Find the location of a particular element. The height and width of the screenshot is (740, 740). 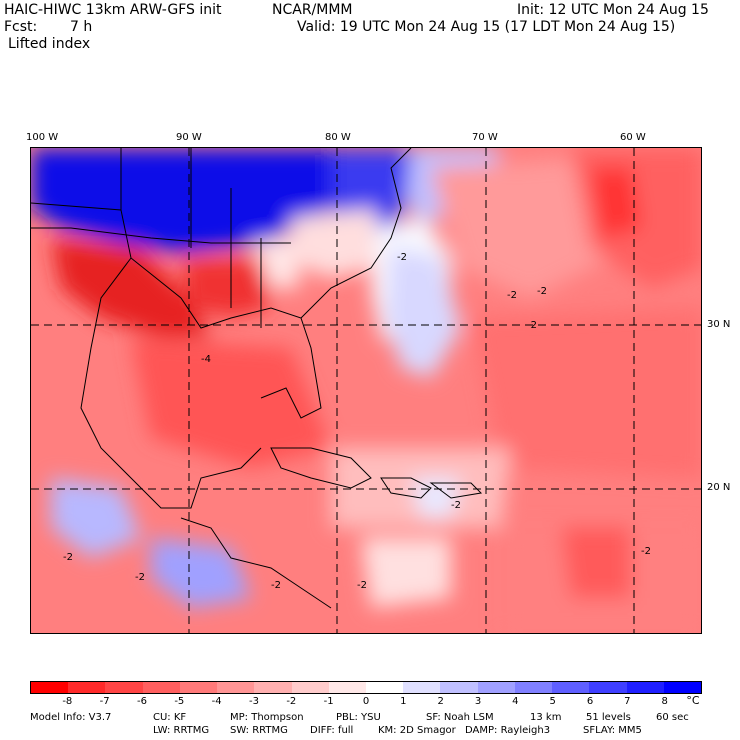

colorbar-tick-label: -7 is located at coordinates (104, 701).